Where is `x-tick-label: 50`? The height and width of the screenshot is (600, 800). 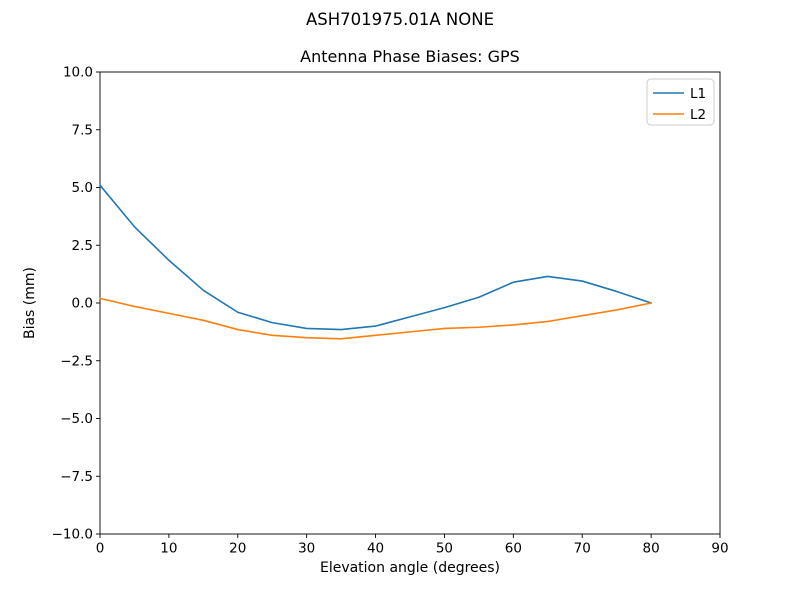 x-tick-label: 50 is located at coordinates (444, 549).